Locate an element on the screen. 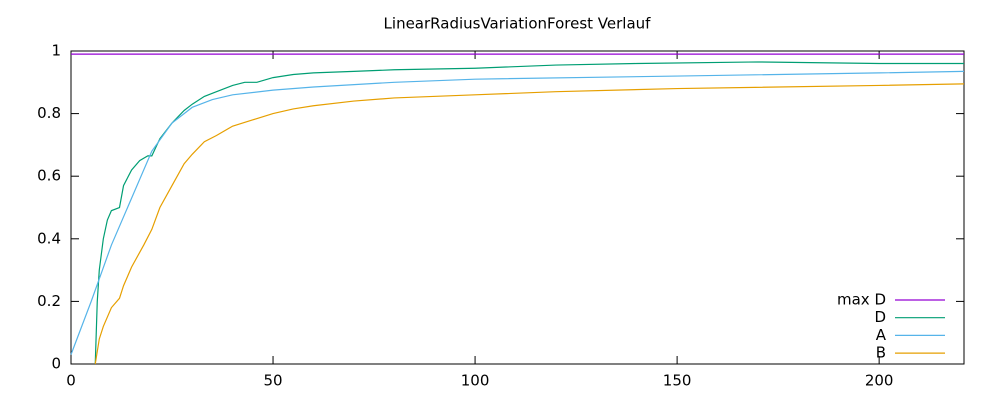 The height and width of the screenshot is (400, 1000). legend-label: D is located at coordinates (880, 317).